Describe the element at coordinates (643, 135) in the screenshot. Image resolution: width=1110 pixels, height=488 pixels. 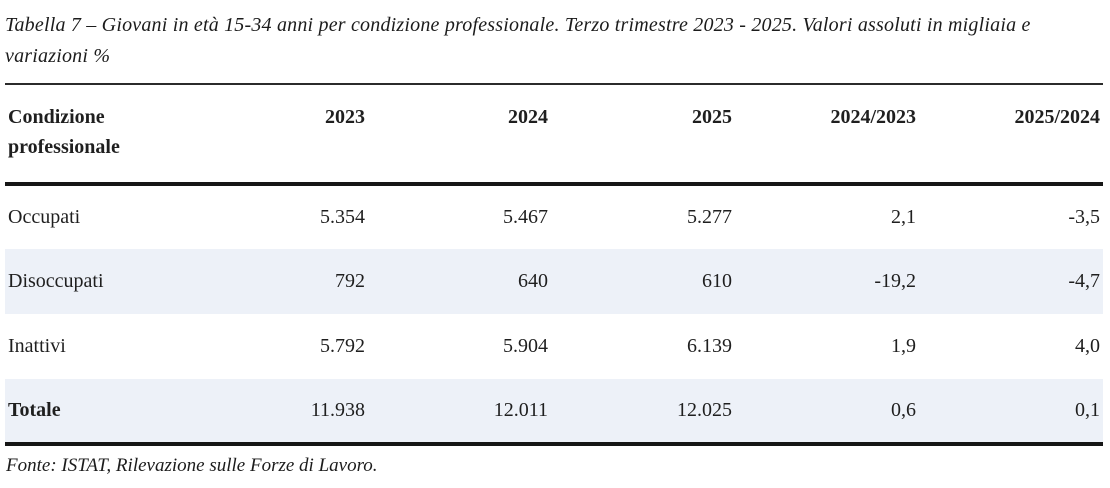
I see `column-header-2025: 2025` at that location.